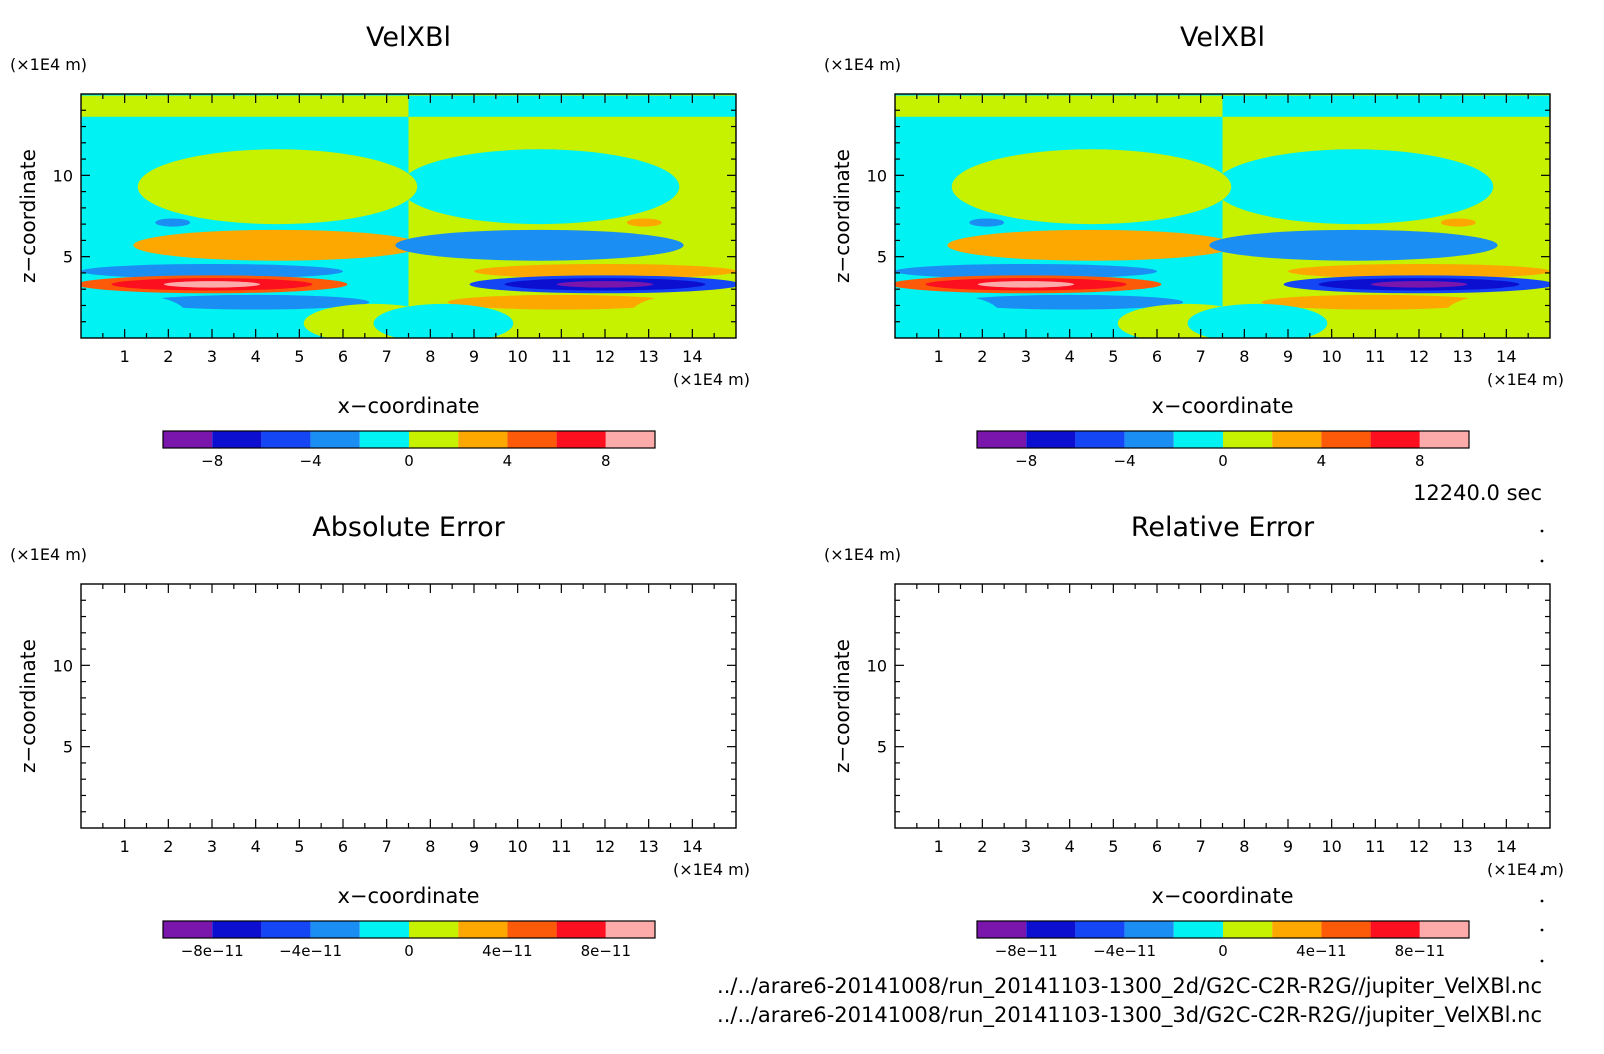 The width and height of the screenshot is (1604, 1054). I want to click on x-tick-label: 1, so click(125, 356).